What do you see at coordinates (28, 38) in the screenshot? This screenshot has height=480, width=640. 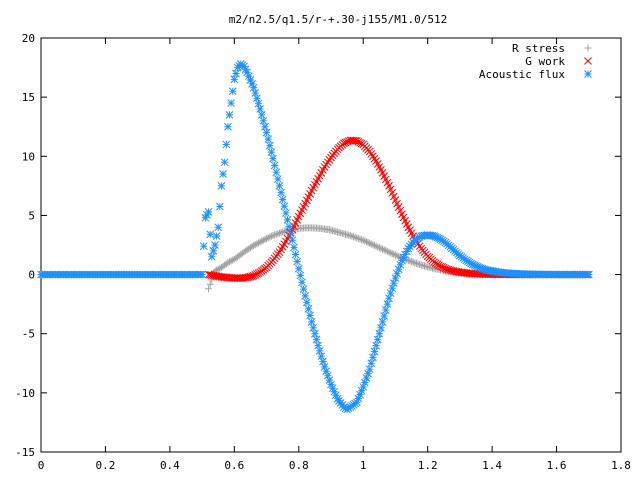 I see `y-tick-label: 20` at bounding box center [28, 38].